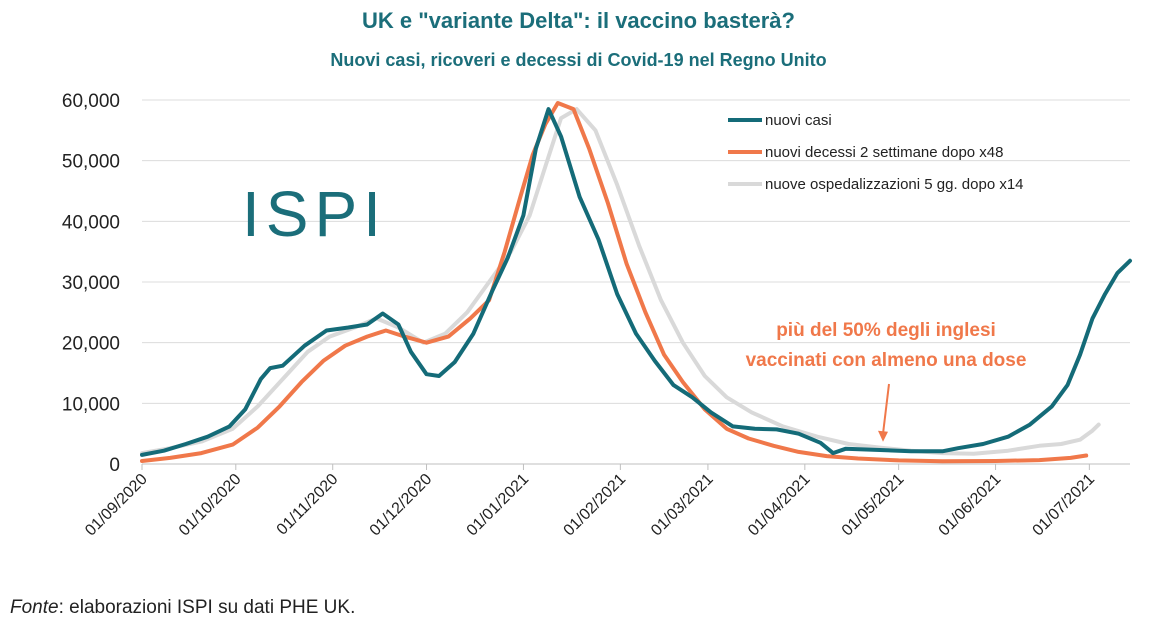  What do you see at coordinates (884, 152) in the screenshot?
I see `legend-label: nuovi decessi 2 settimane dopo x48` at bounding box center [884, 152].